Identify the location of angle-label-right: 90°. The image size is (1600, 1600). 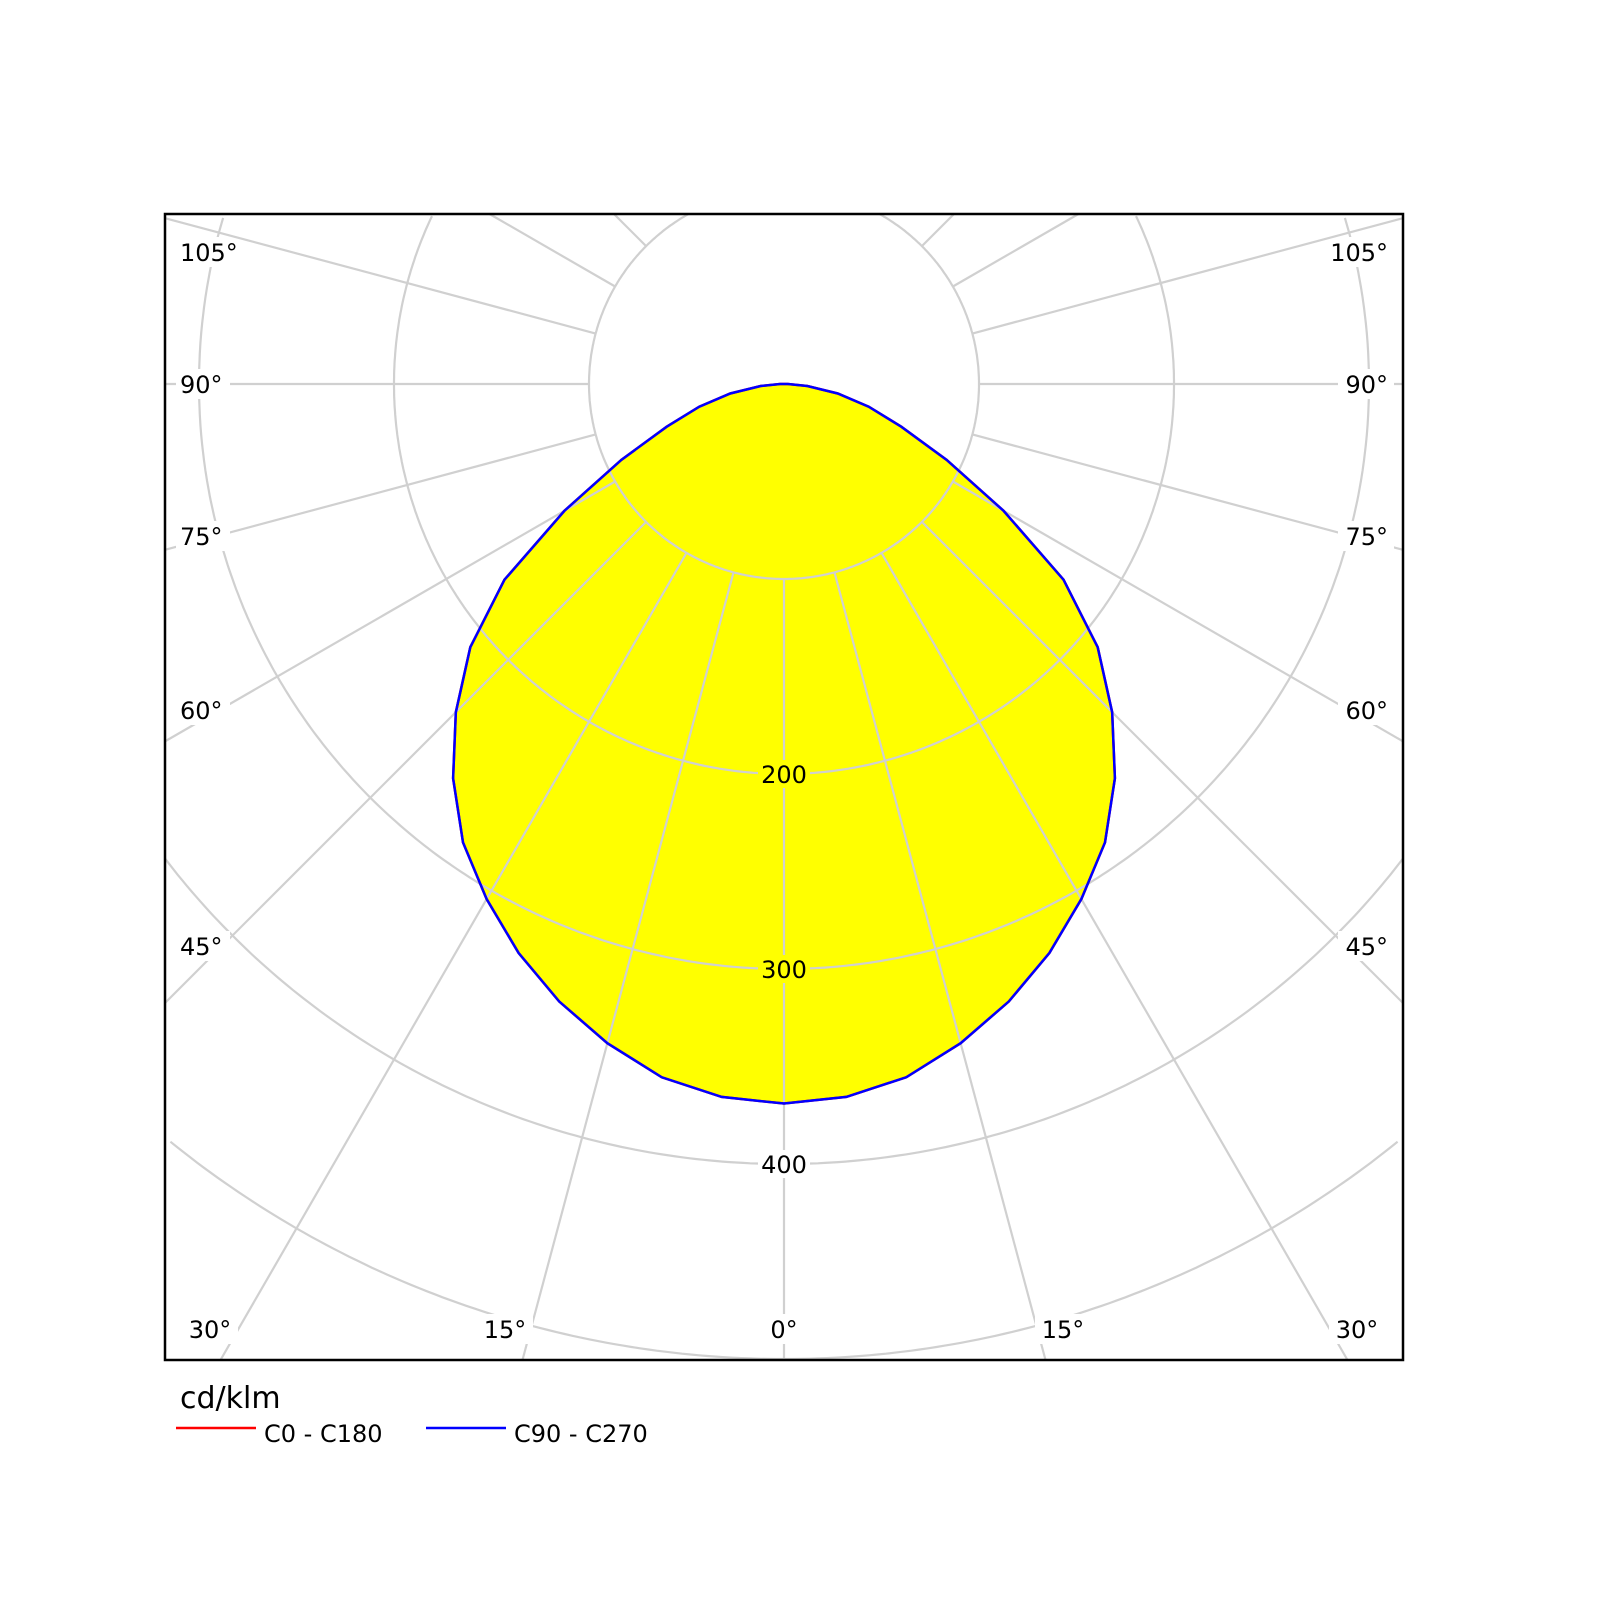
(1366, 385).